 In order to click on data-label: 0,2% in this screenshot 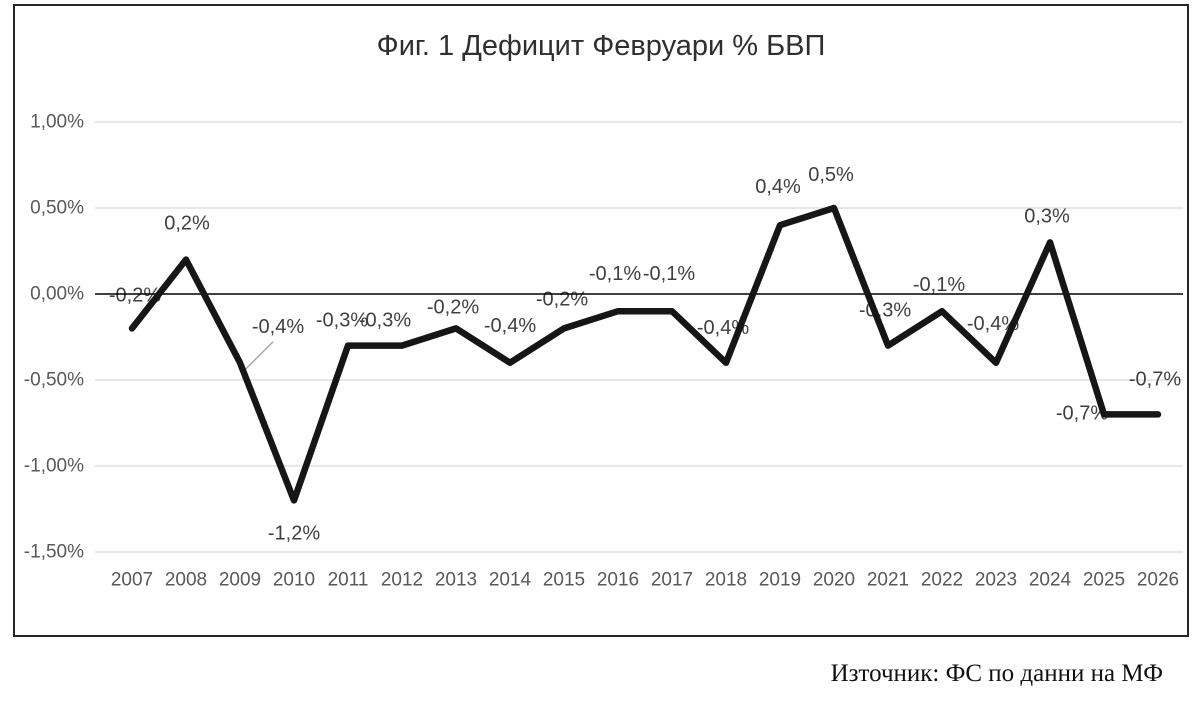, I will do `click(187, 224)`.